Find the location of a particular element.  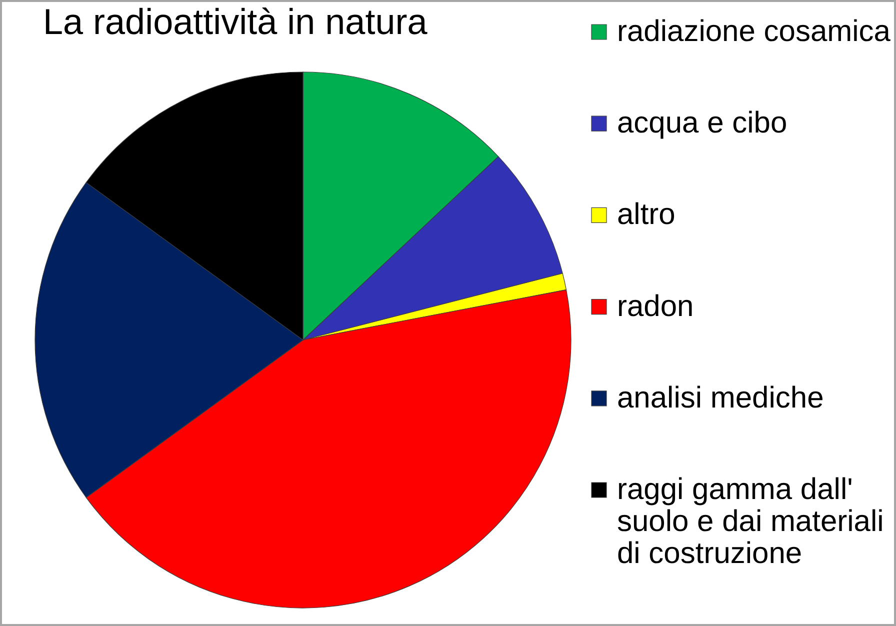

legend-label: altro is located at coordinates (646, 215).